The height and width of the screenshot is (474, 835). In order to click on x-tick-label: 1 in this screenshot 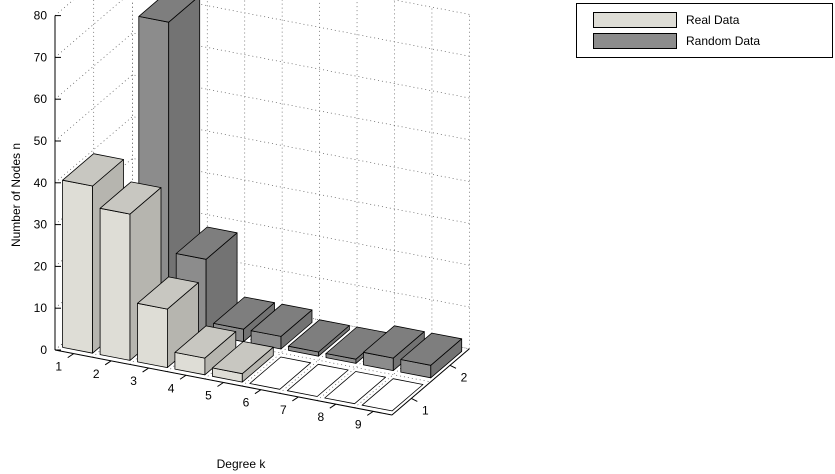, I will do `click(58, 367)`.